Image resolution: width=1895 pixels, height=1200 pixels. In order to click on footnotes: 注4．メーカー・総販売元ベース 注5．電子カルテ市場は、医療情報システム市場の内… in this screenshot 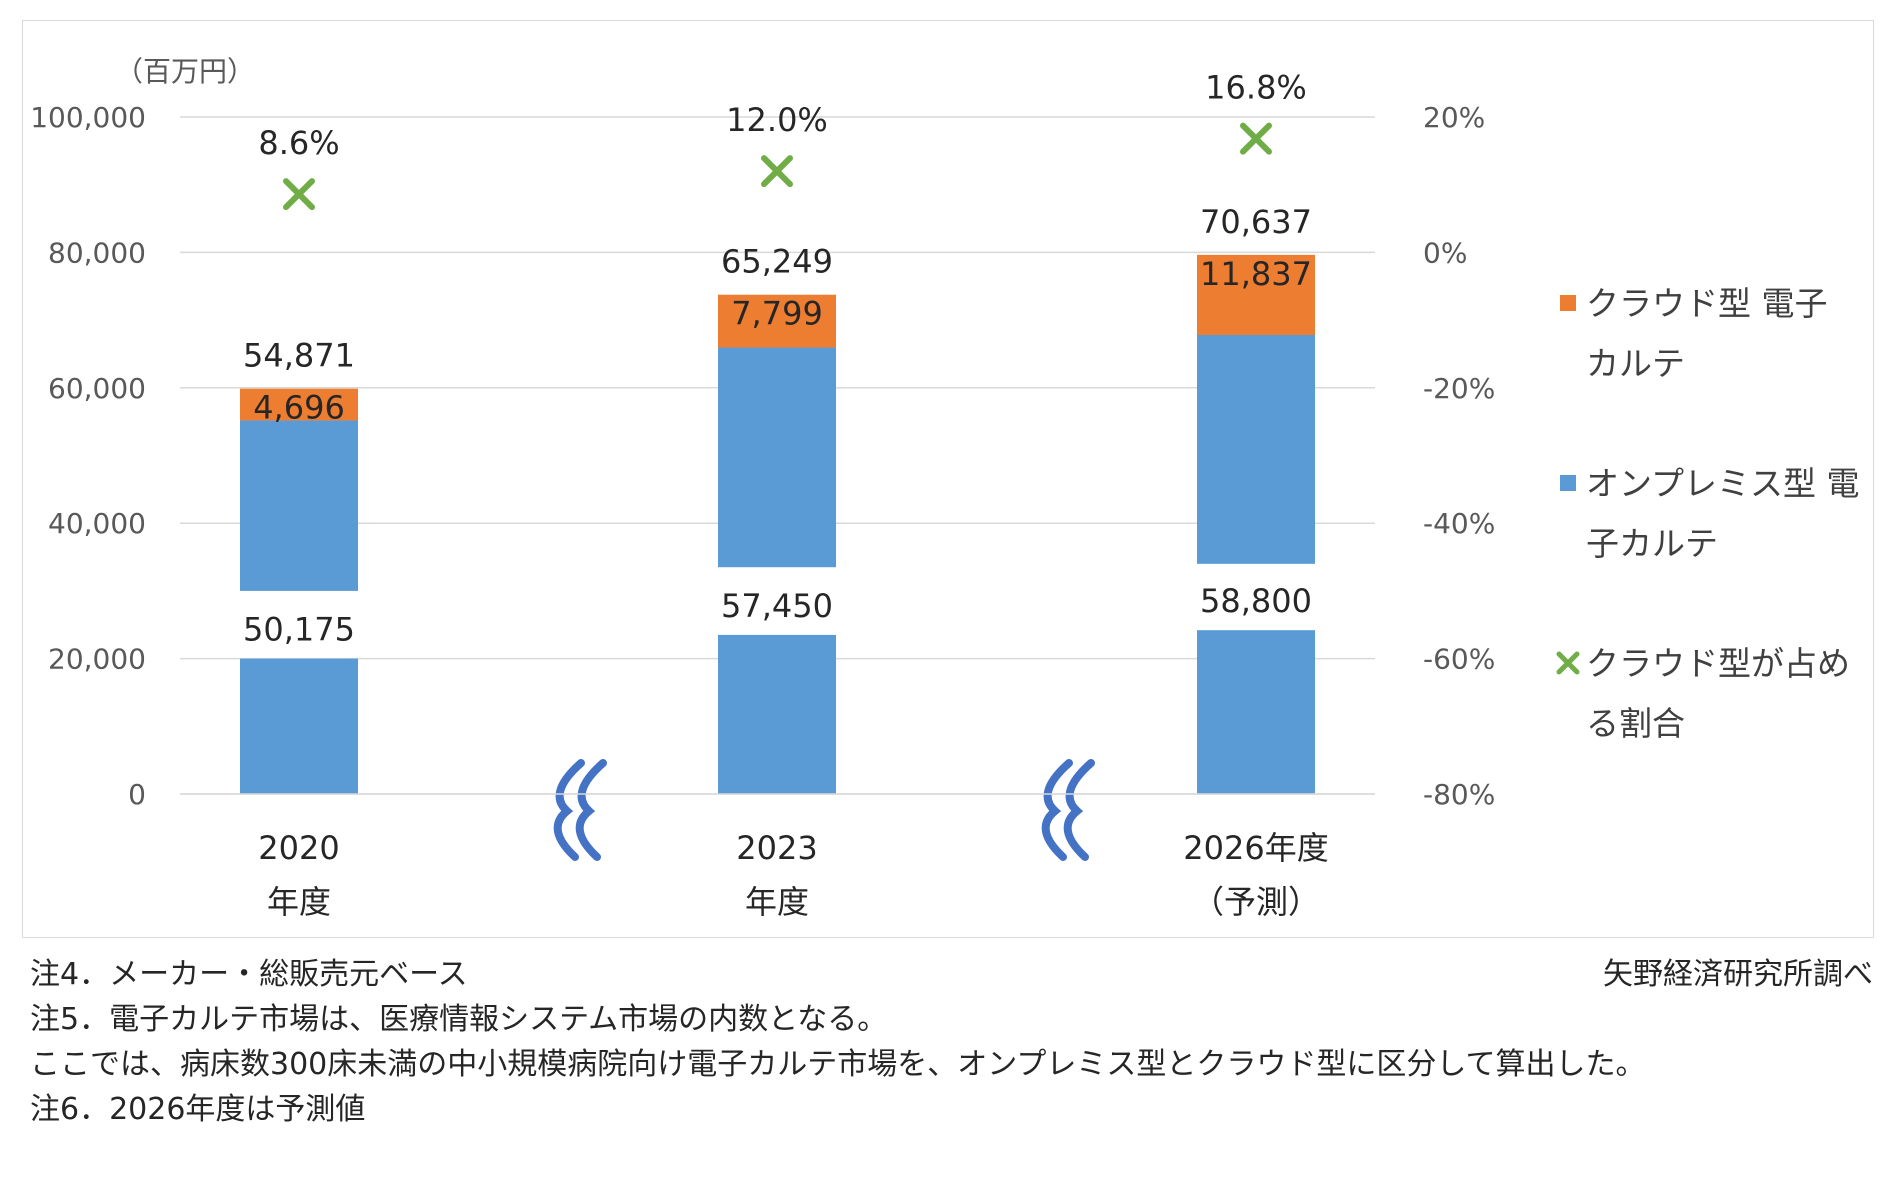, I will do `click(837, 1042)`.